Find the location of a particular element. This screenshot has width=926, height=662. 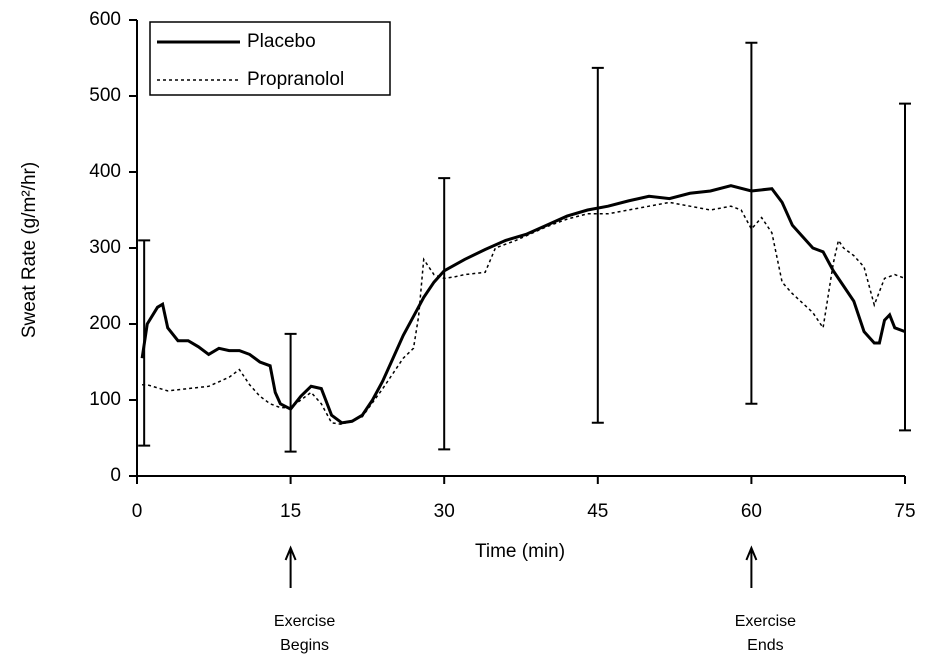

y-tick-label: 100 is located at coordinates (105, 399).